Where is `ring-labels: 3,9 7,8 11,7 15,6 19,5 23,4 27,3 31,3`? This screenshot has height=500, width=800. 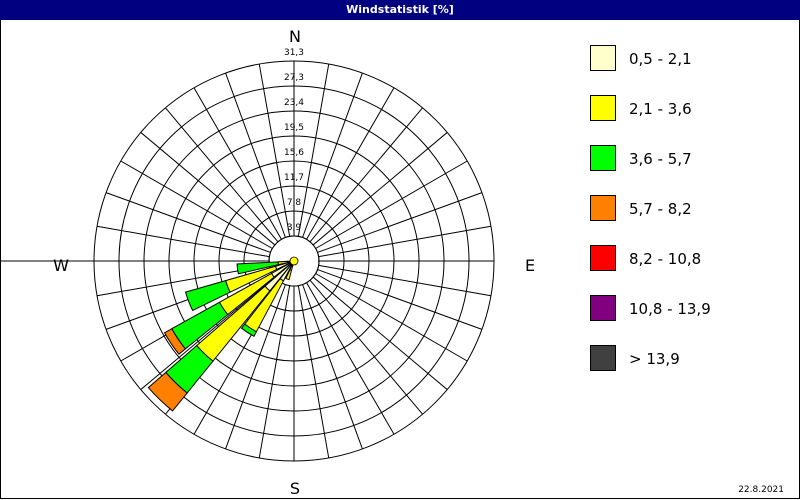
ring-labels: 3,9 7,8 11,7 15,6 19,5 23,4 27,3 31,3 is located at coordinates (294, 140).